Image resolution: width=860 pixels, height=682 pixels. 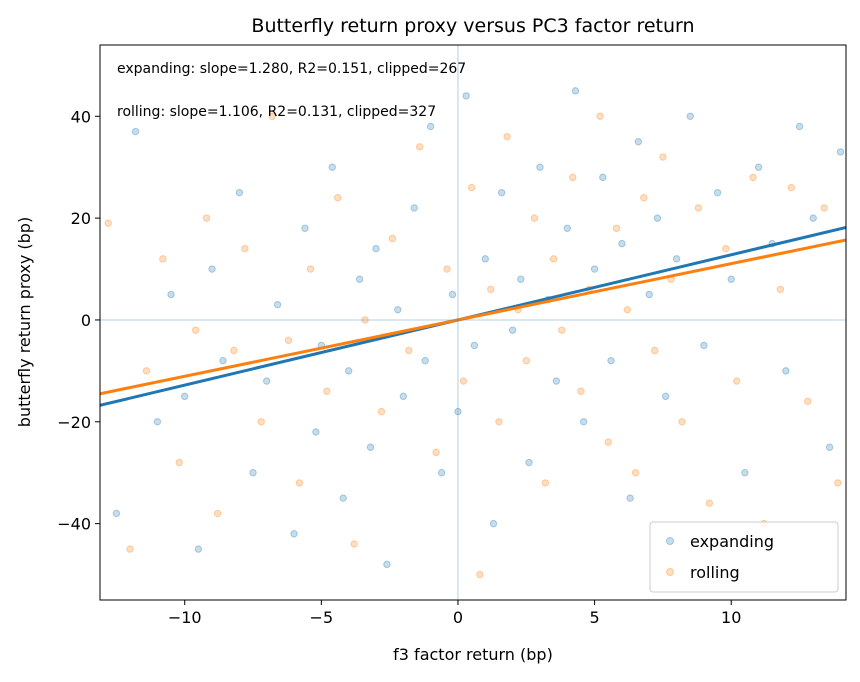 What do you see at coordinates (81, 218) in the screenshot?
I see `y-tick-label: 20` at bounding box center [81, 218].